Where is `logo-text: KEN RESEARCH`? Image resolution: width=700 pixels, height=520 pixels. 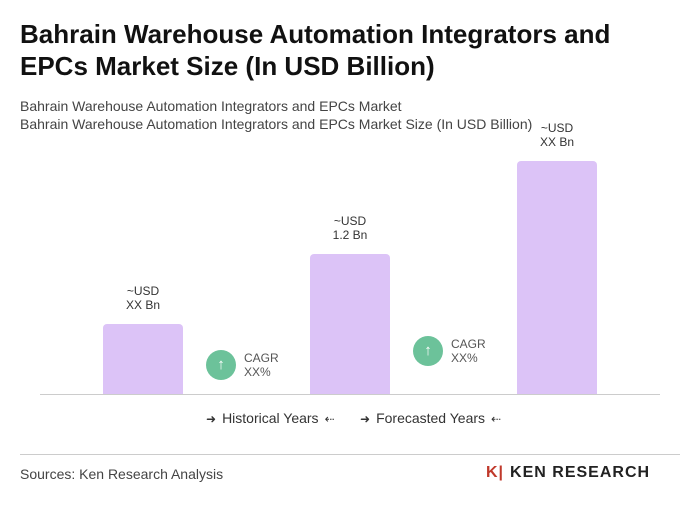 logo-text: KEN RESEARCH is located at coordinates (580, 472).